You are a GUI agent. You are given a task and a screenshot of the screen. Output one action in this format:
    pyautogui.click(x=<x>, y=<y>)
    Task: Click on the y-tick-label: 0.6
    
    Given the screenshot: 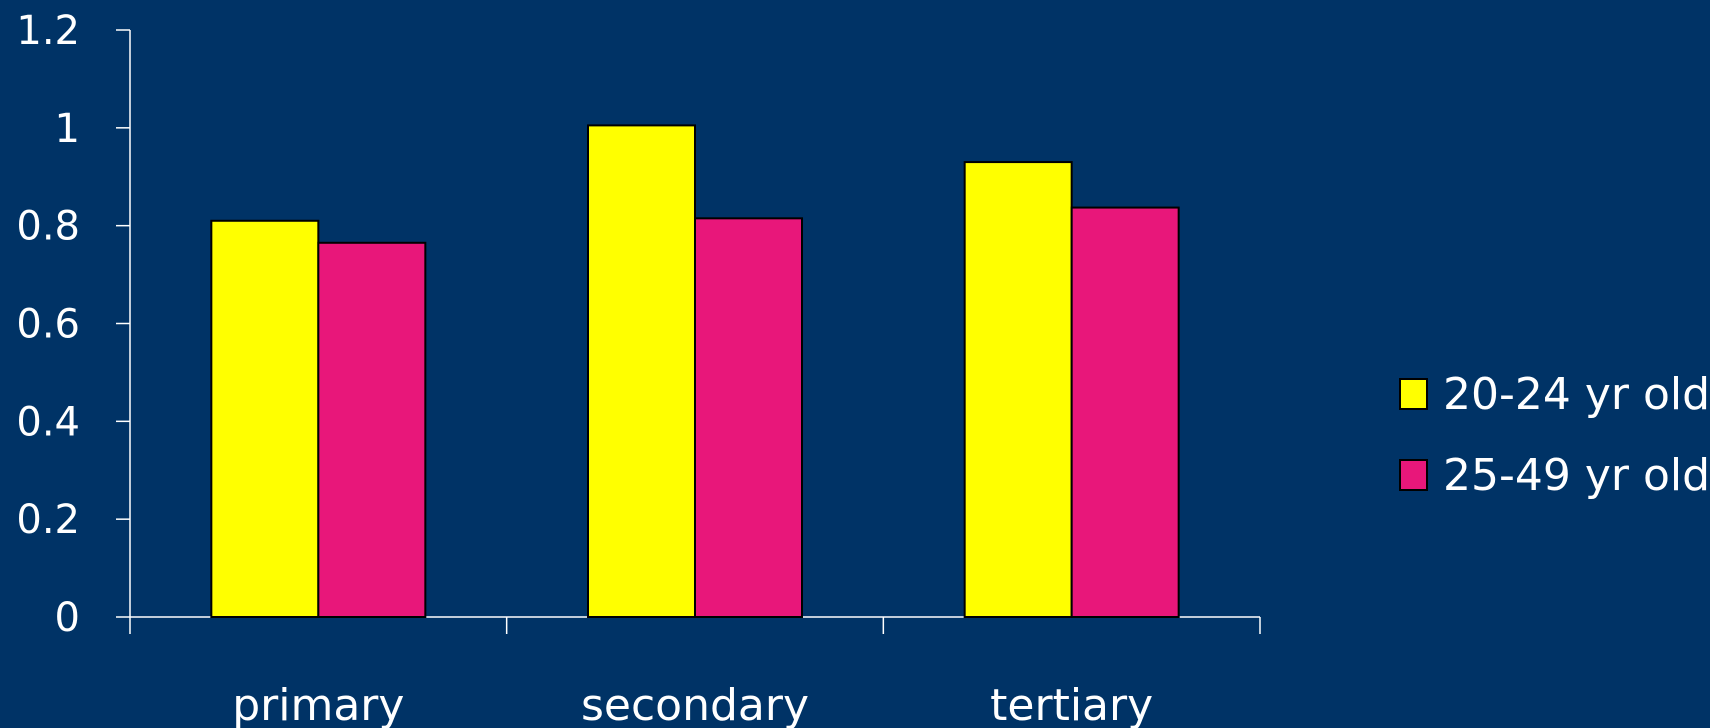 What is the action you would take?
    pyautogui.click(x=48, y=325)
    